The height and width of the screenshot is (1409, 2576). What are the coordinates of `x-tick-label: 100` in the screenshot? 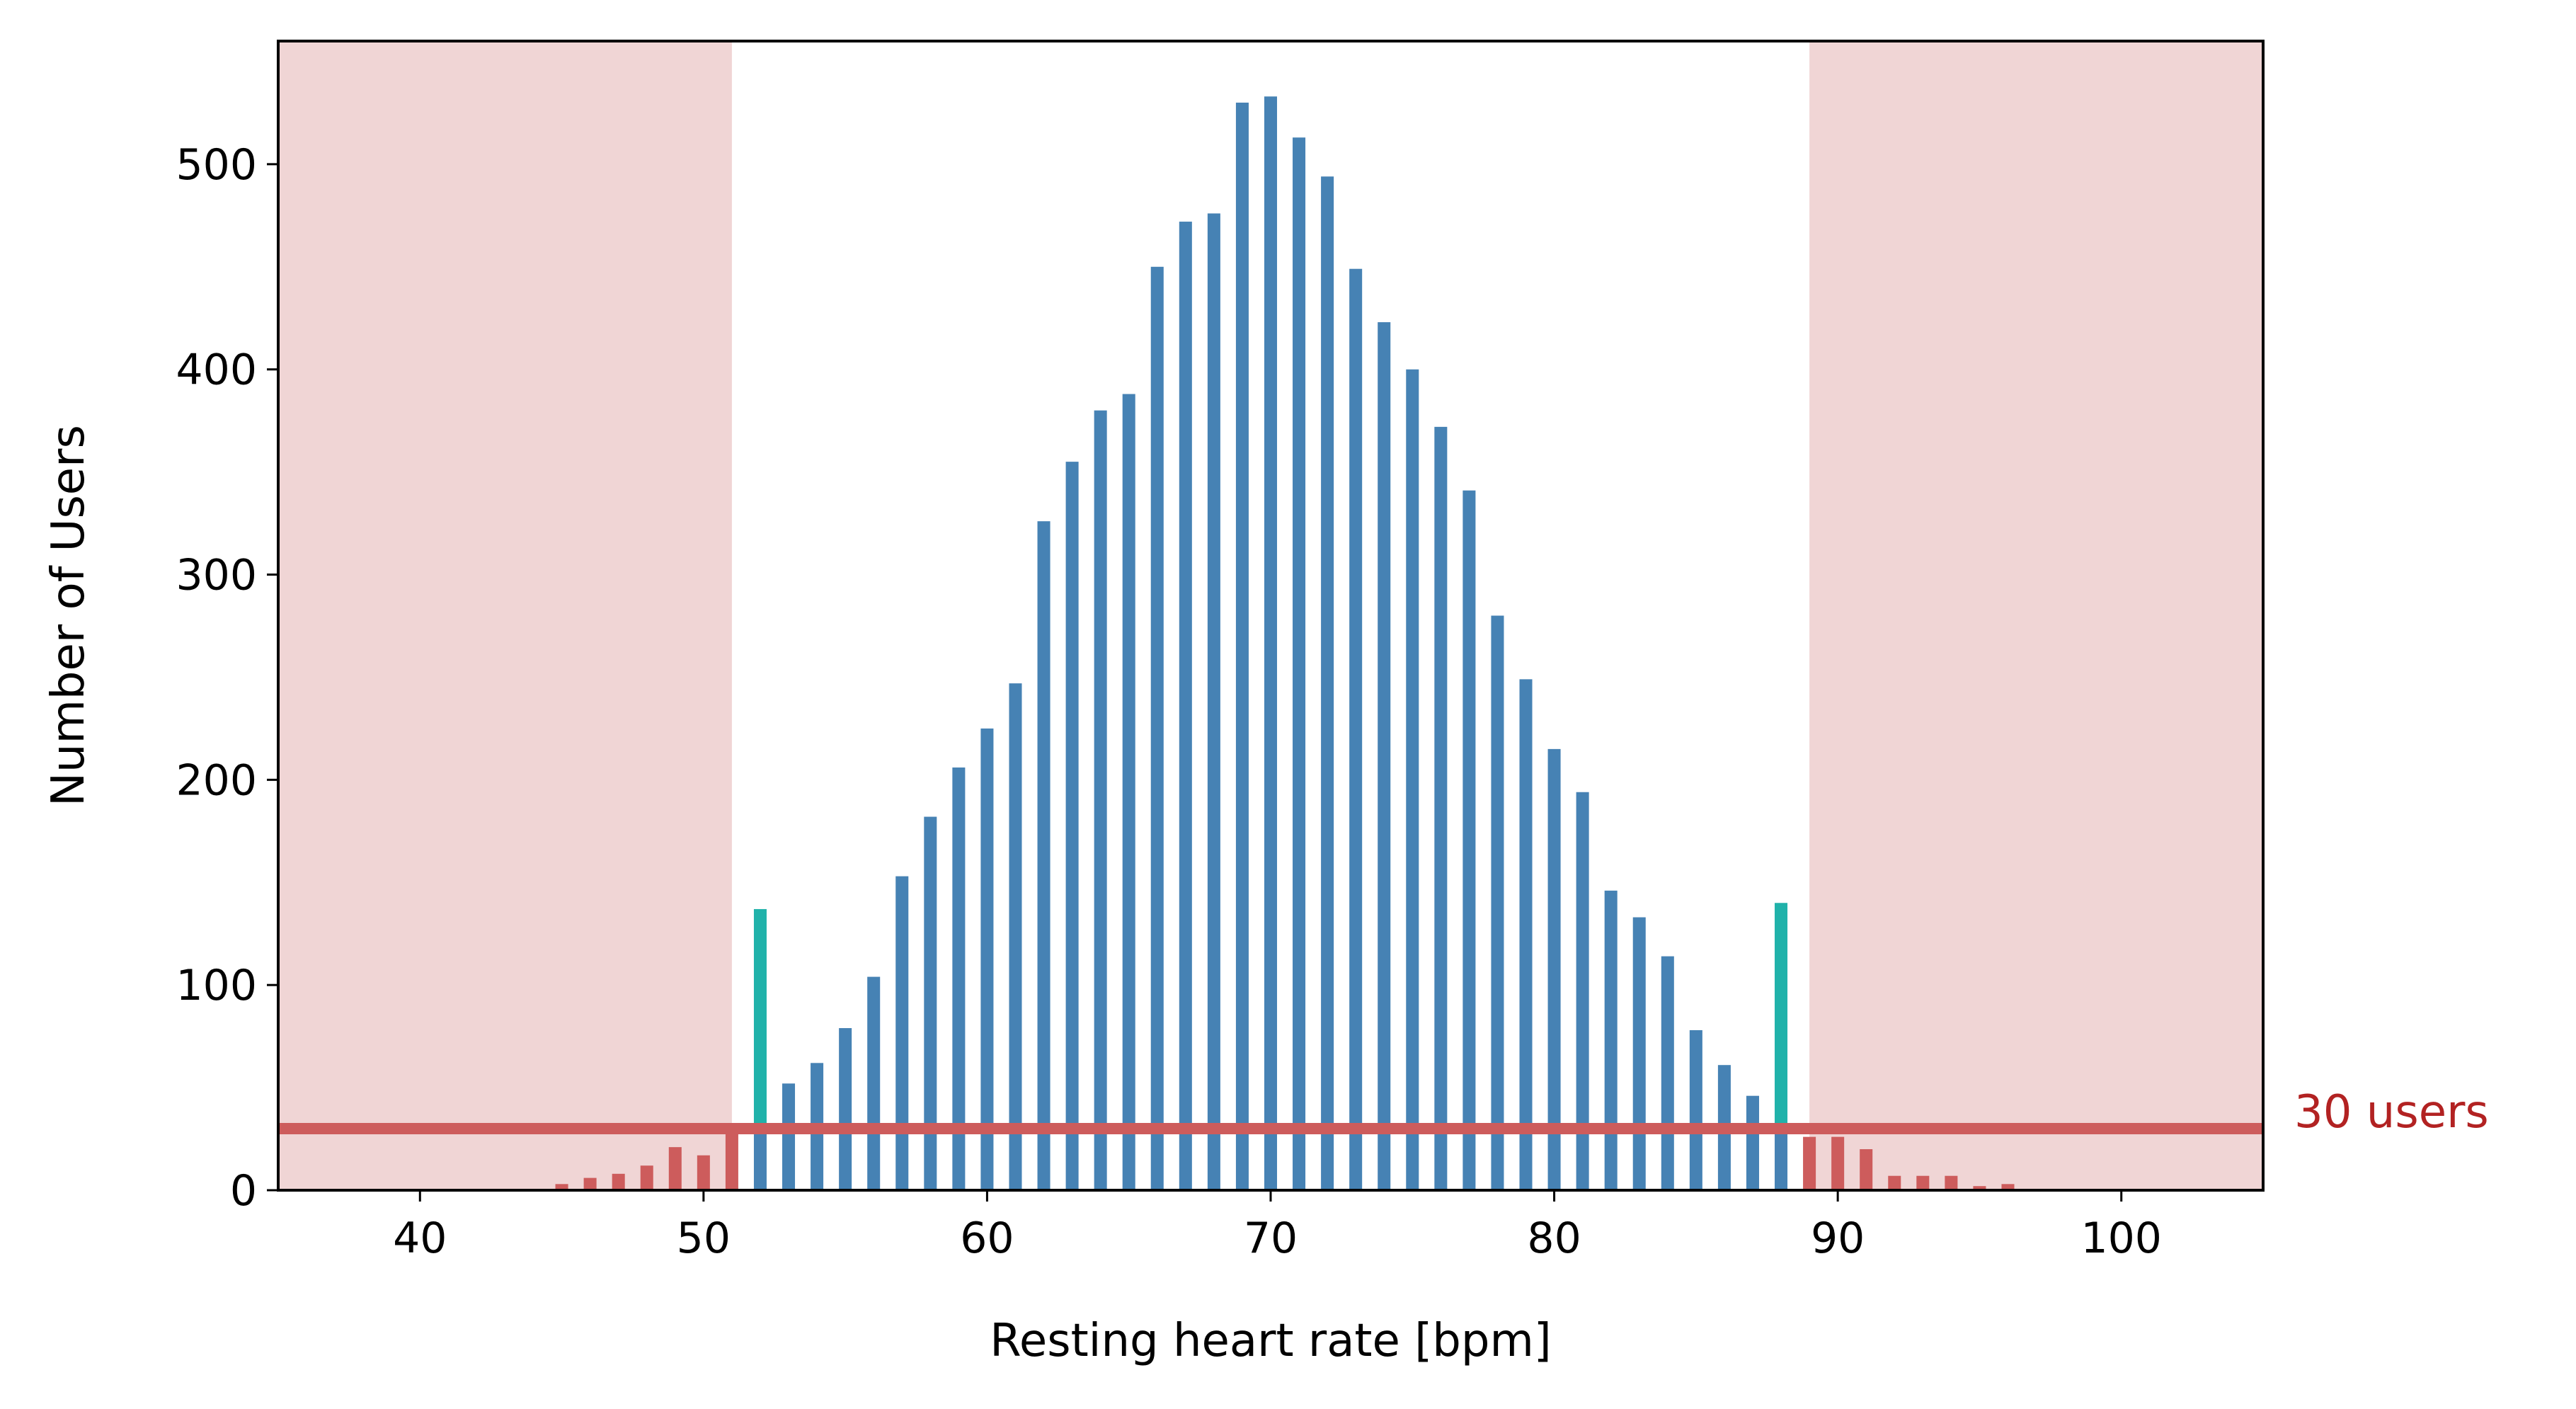 It's located at (2121, 1238).